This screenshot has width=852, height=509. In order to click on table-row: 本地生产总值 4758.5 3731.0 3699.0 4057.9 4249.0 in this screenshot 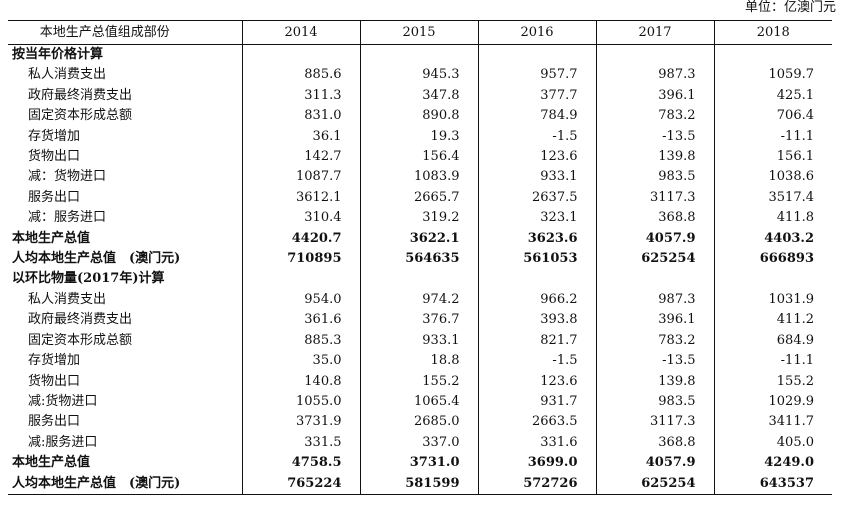, I will do `click(420, 463)`.